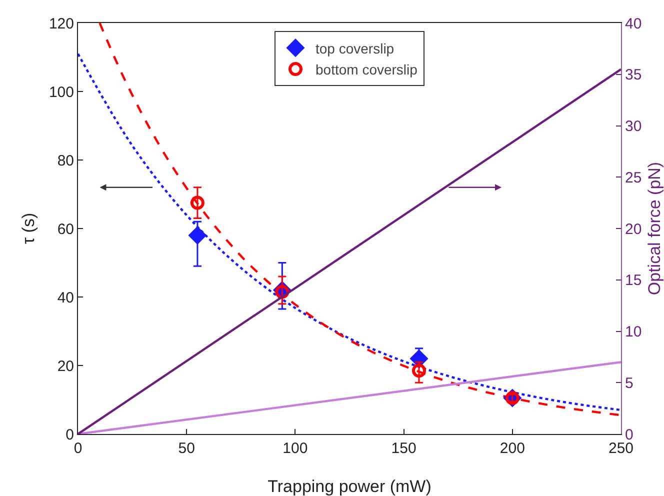 Image resolution: width=664 pixels, height=496 pixels. Describe the element at coordinates (28, 228) in the screenshot. I see `y-axis-title: τ (s)` at that location.